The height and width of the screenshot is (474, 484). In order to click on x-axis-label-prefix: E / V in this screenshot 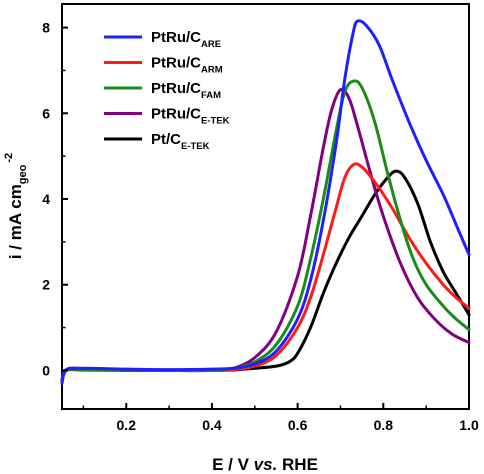, I will do `click(233, 464)`.